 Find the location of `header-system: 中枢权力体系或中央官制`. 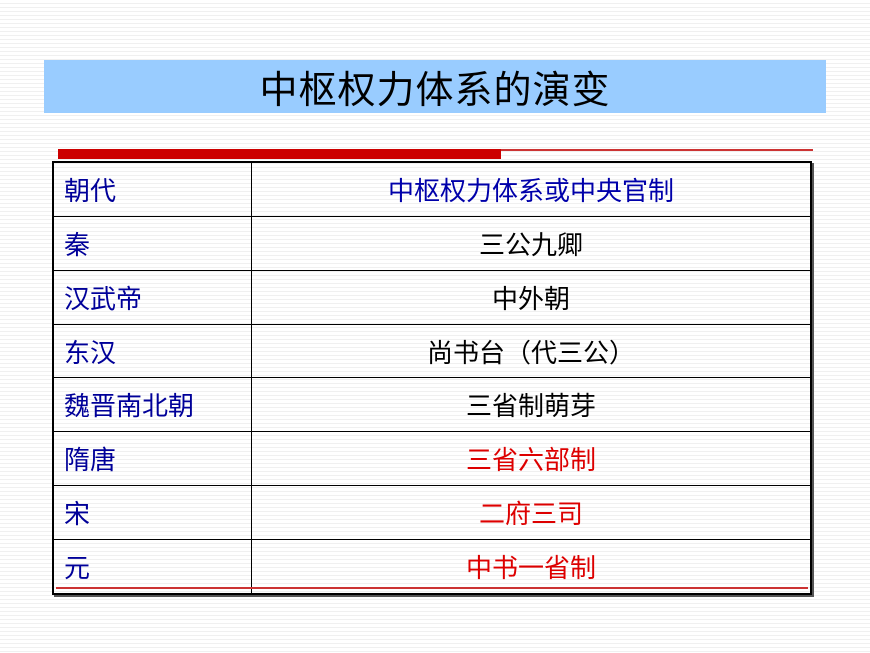

header-system: 中枢权力体系或中央官制 is located at coordinates (531, 189).